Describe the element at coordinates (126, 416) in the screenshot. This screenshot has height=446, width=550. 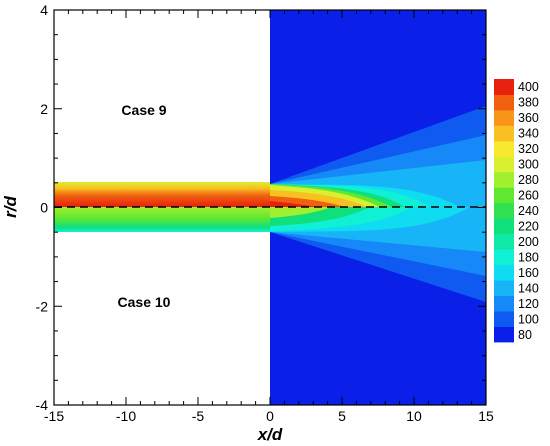
I see `x-tick-label: -10` at that location.